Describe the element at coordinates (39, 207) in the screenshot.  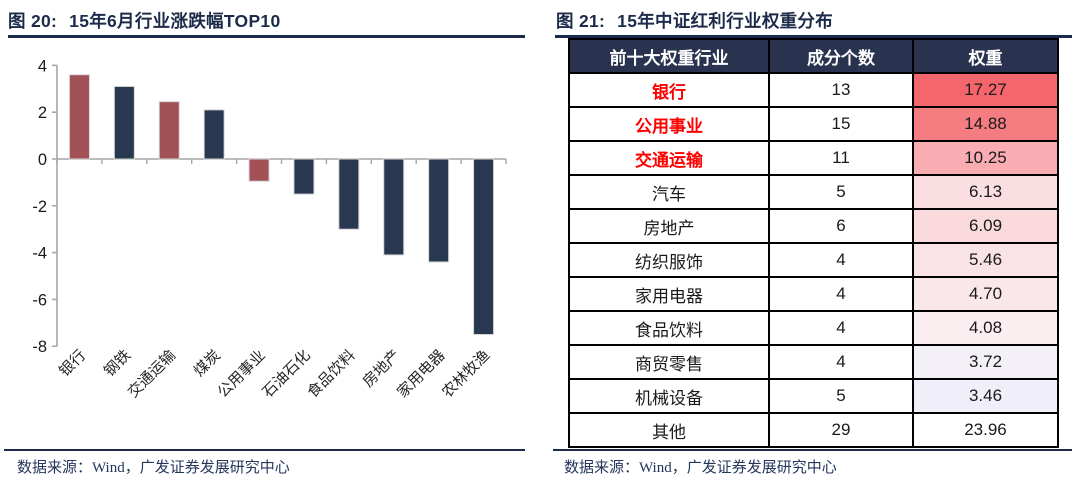
I see `y-tick-label: -2` at that location.